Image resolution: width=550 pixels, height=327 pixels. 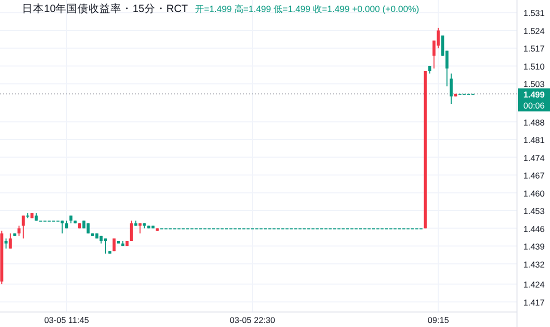 What do you see at coordinates (534, 302) in the screenshot?
I see `y-tick-label: 1.417` at bounding box center [534, 302].